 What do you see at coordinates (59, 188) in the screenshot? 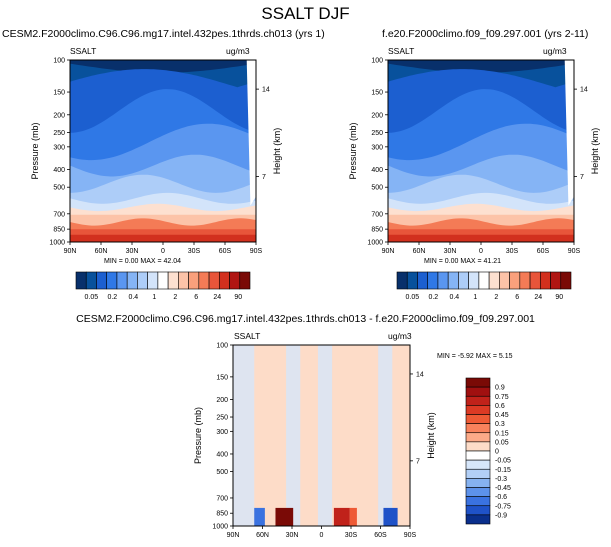
I see `panel1-ytick-label-6: 500` at bounding box center [59, 188].